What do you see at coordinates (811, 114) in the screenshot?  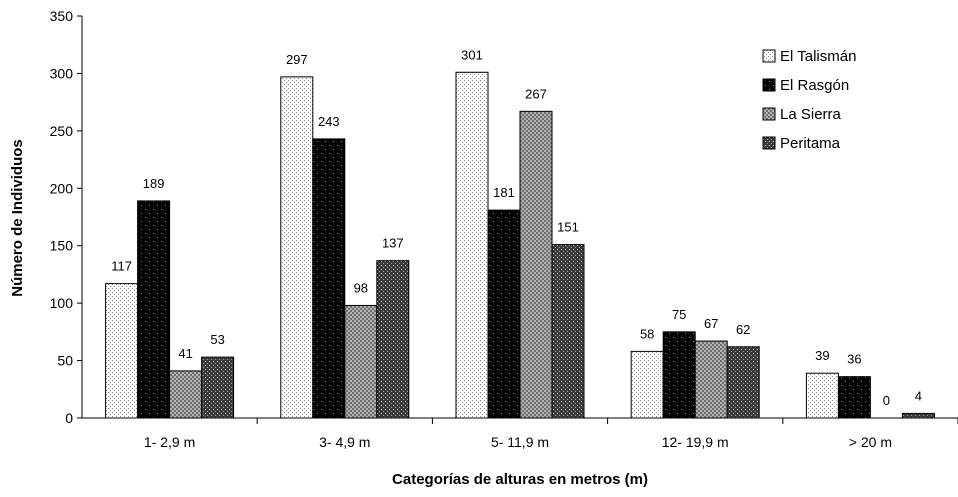 I see `legend-label: La Sierra` at bounding box center [811, 114].